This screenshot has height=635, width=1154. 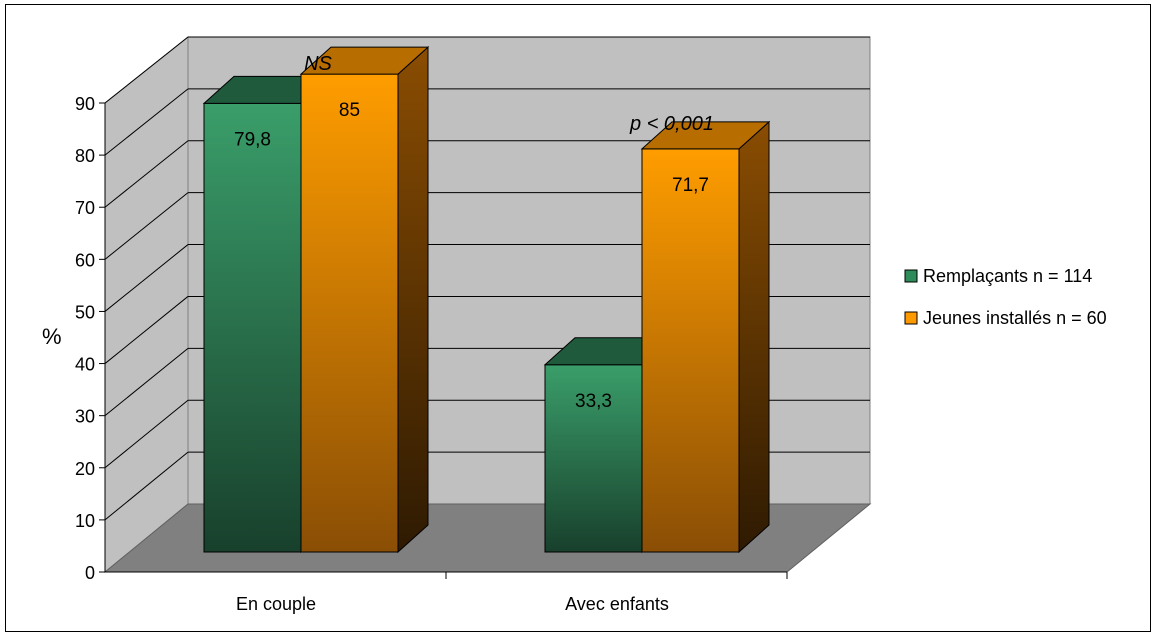 What do you see at coordinates (85, 521) in the screenshot?
I see `y-tick-label: 10` at bounding box center [85, 521].